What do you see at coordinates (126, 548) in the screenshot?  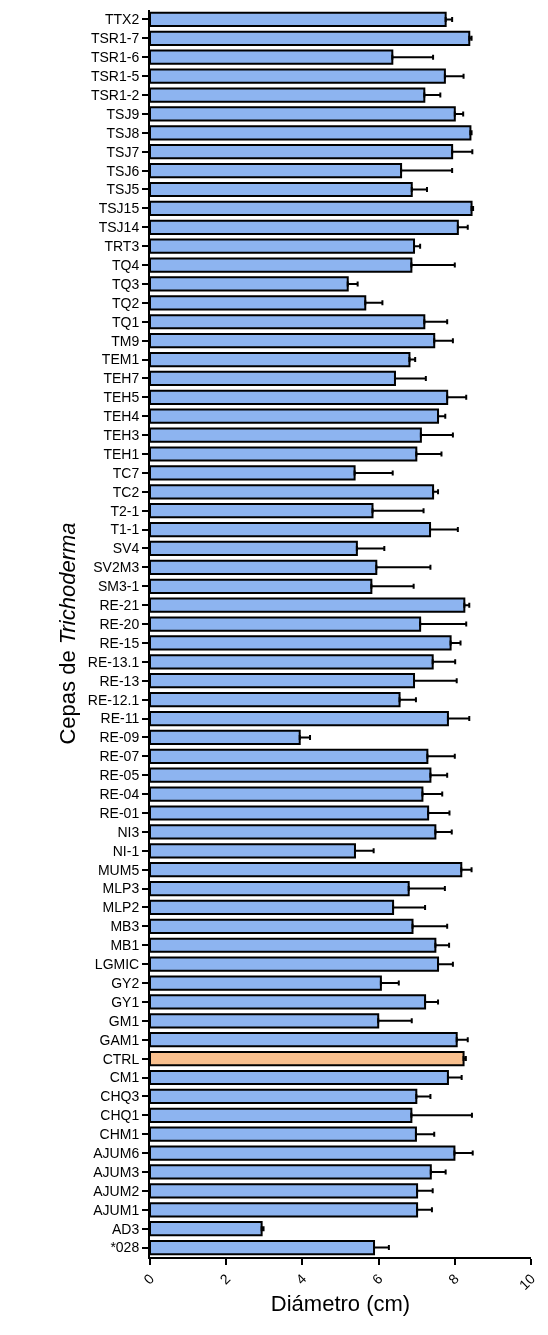 I see `y-tick-label: SV4` at bounding box center [126, 548].